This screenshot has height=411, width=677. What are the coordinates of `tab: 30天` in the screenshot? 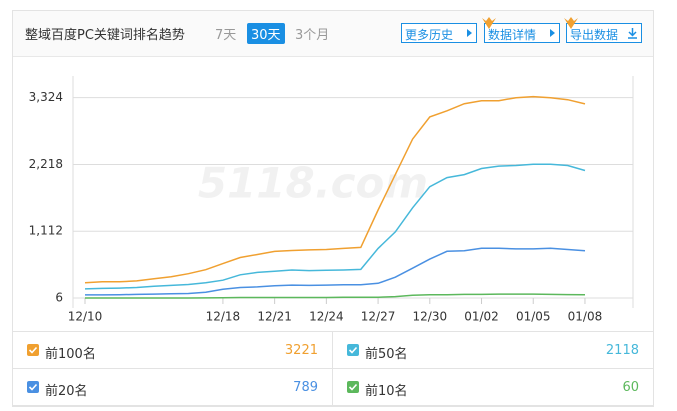 It's located at (266, 33).